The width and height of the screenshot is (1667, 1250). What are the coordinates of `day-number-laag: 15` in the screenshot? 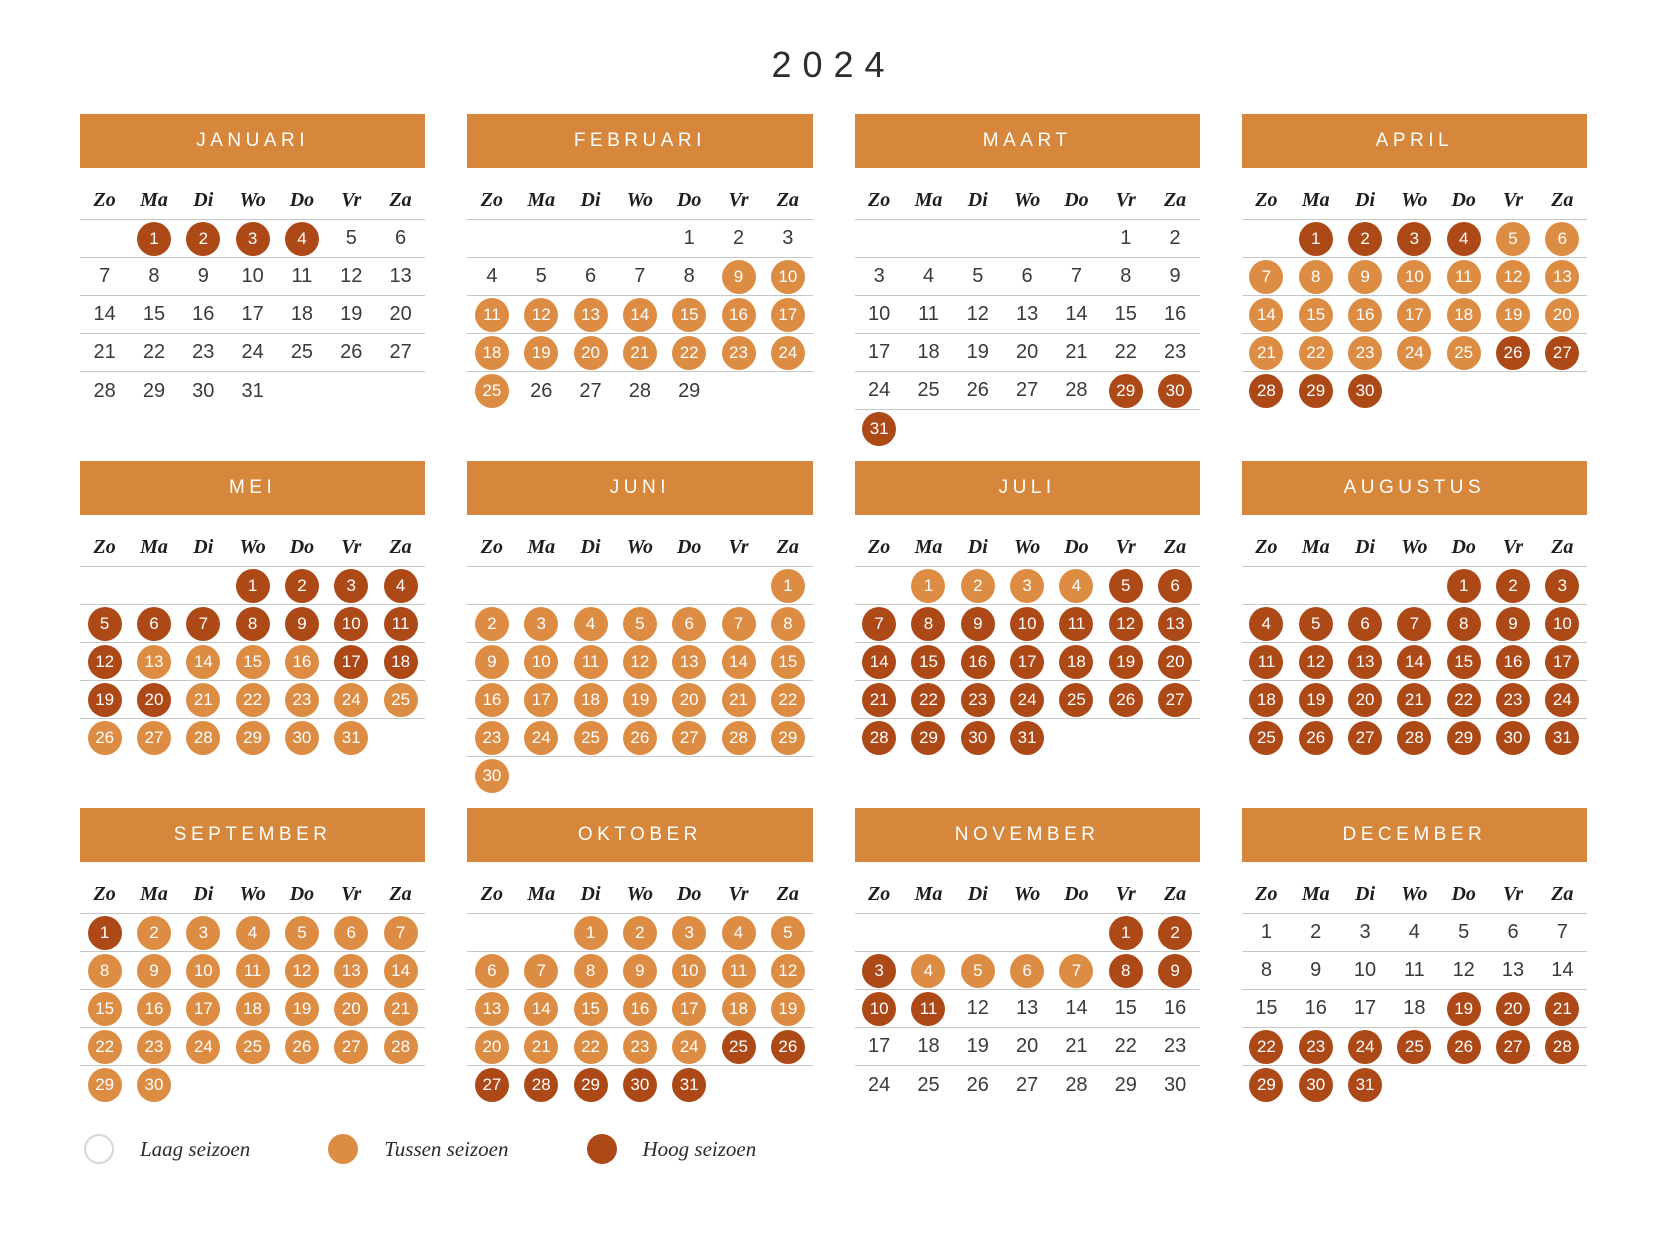 It's located at (1125, 1008).